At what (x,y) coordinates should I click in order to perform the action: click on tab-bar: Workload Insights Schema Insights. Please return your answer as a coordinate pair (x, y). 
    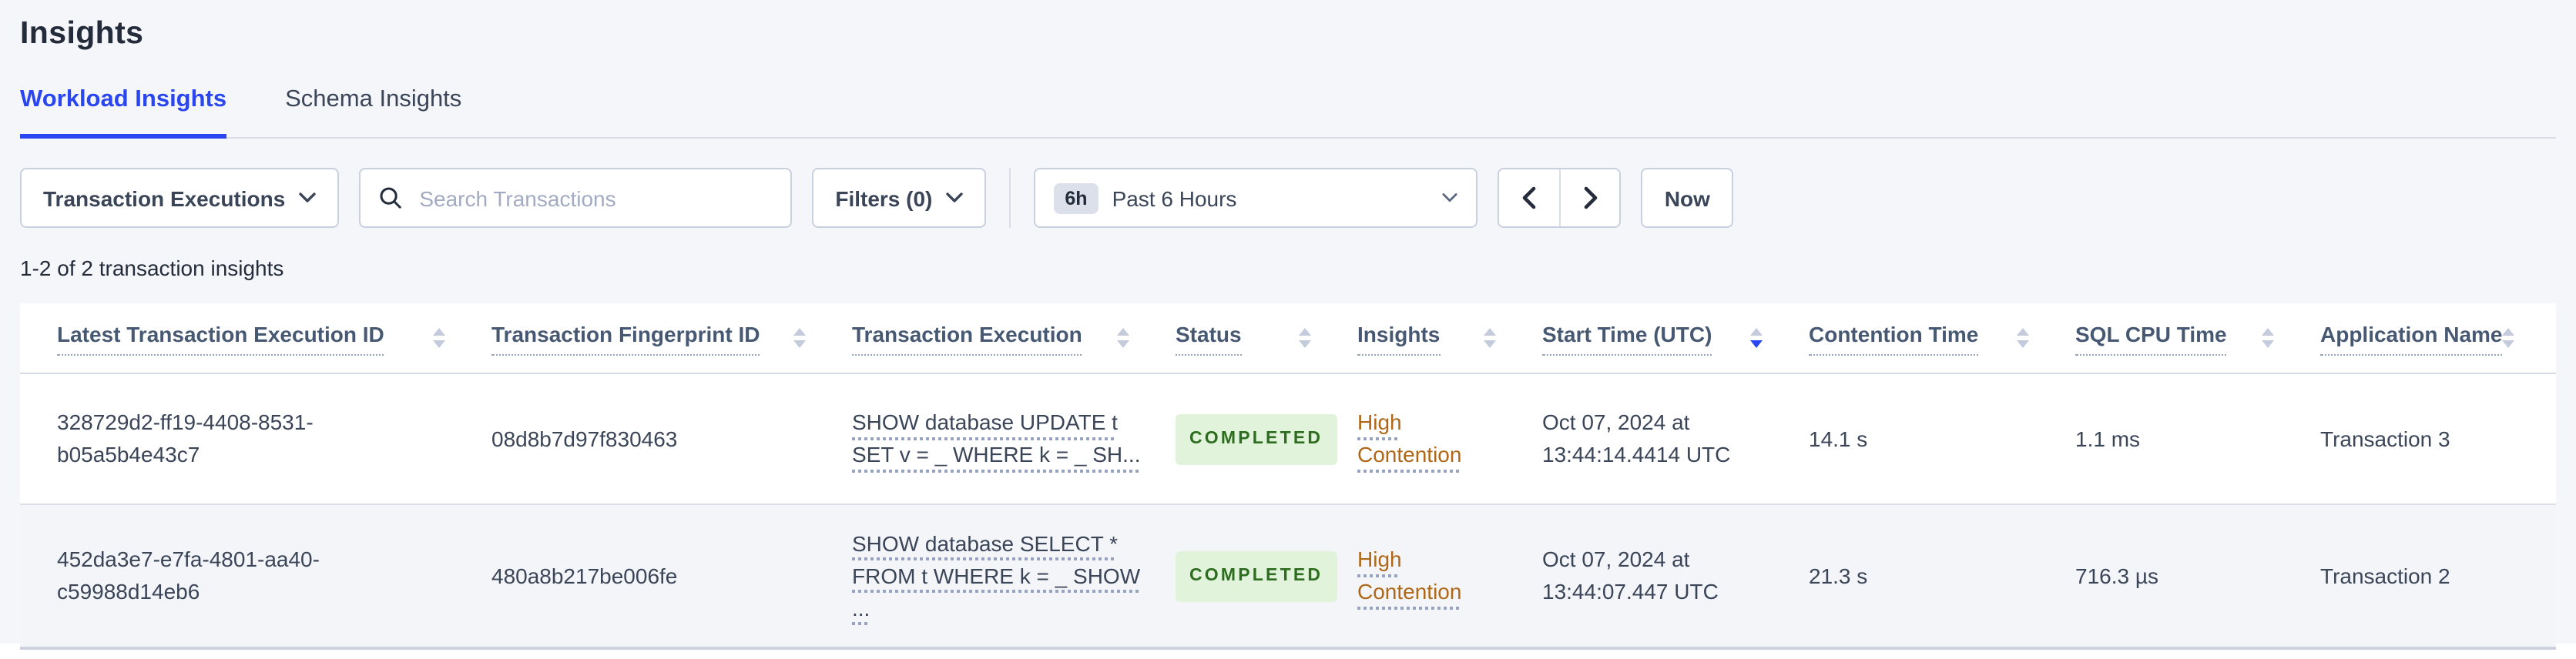
    Looking at the image, I should click on (1288, 112).